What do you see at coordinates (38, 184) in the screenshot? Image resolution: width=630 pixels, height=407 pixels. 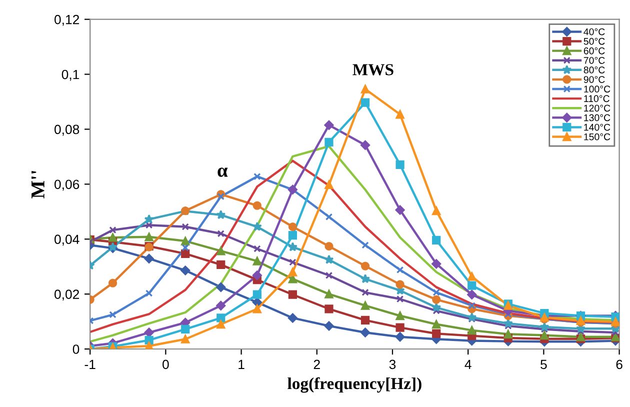 I see `y-axis-title: M''` at bounding box center [38, 184].